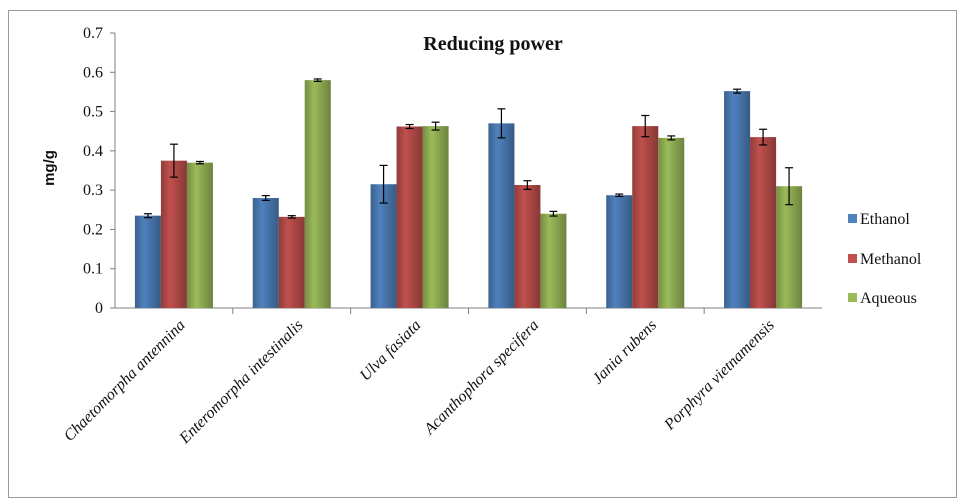 This screenshot has width=965, height=504. I want to click on y-tick-label: 0.1, so click(93, 269).